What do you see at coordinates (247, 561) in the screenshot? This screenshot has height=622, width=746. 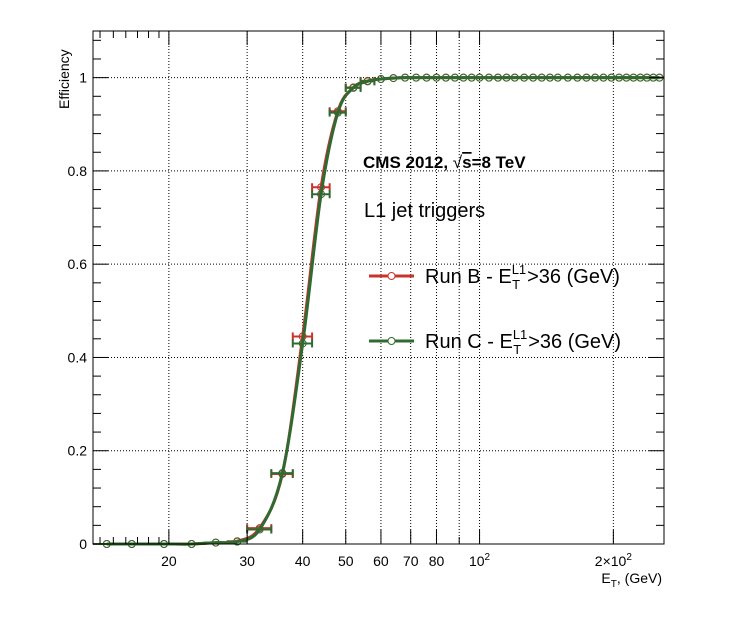 I see `x-tick-label: 30` at bounding box center [247, 561].